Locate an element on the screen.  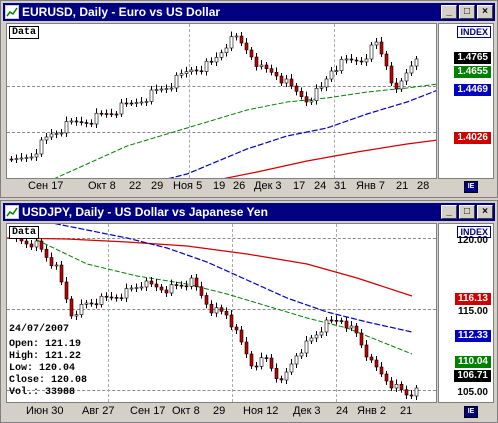
date-tick: 21 is located at coordinates (402, 186).